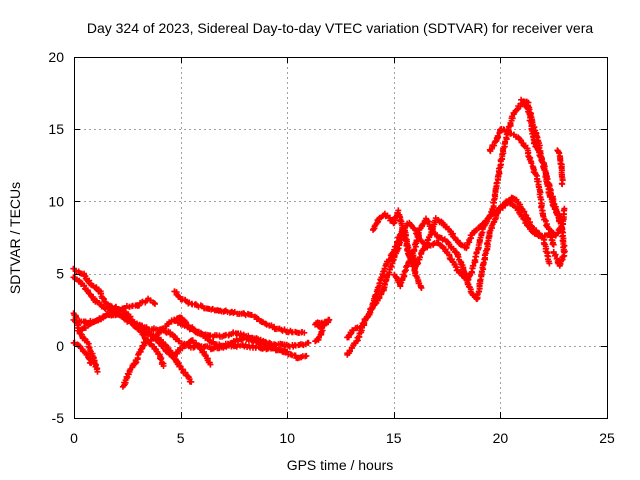  Describe the element at coordinates (15, 238) in the screenshot. I see `y-axis-label: SDTVAR / TECUs` at that location.